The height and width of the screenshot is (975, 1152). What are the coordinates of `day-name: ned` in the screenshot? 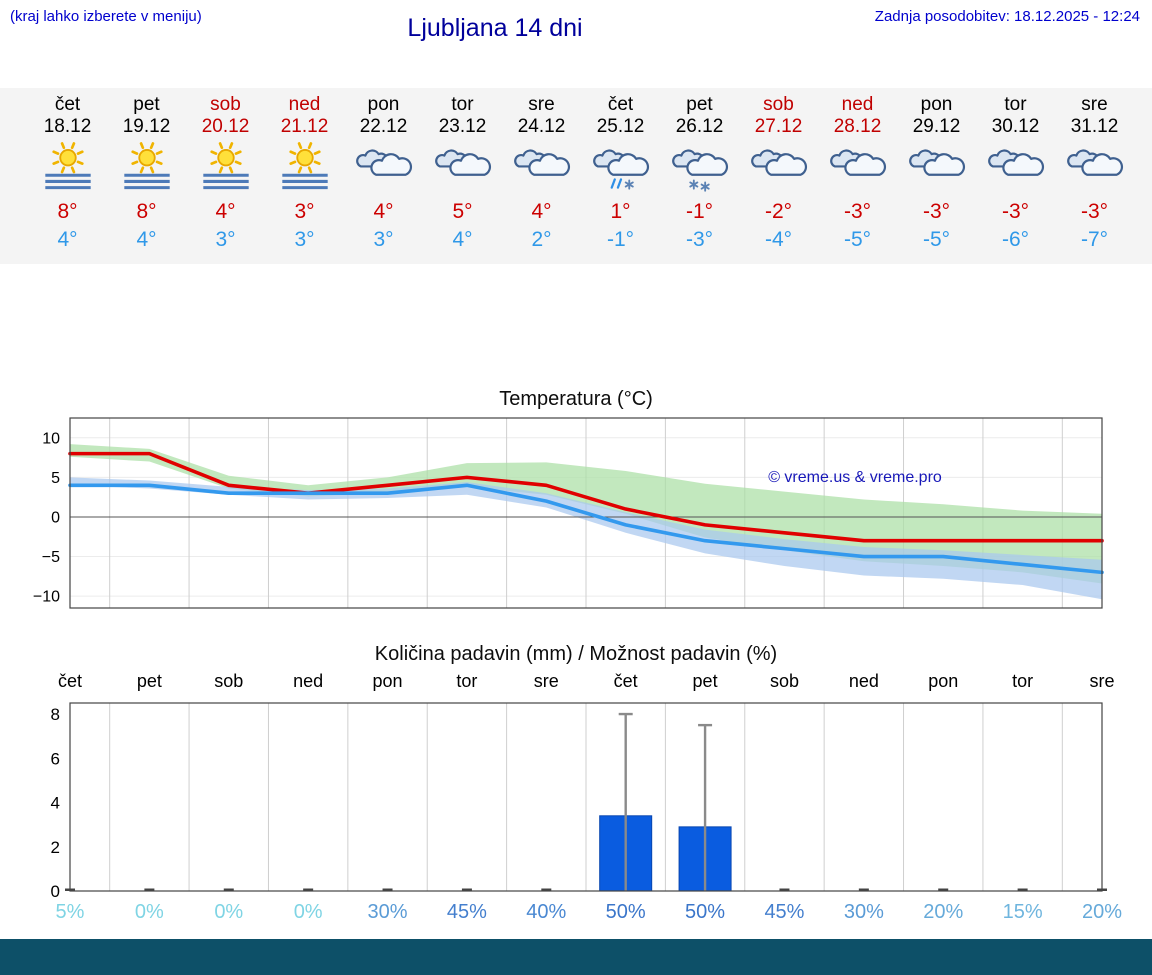 It's located at (304, 104).